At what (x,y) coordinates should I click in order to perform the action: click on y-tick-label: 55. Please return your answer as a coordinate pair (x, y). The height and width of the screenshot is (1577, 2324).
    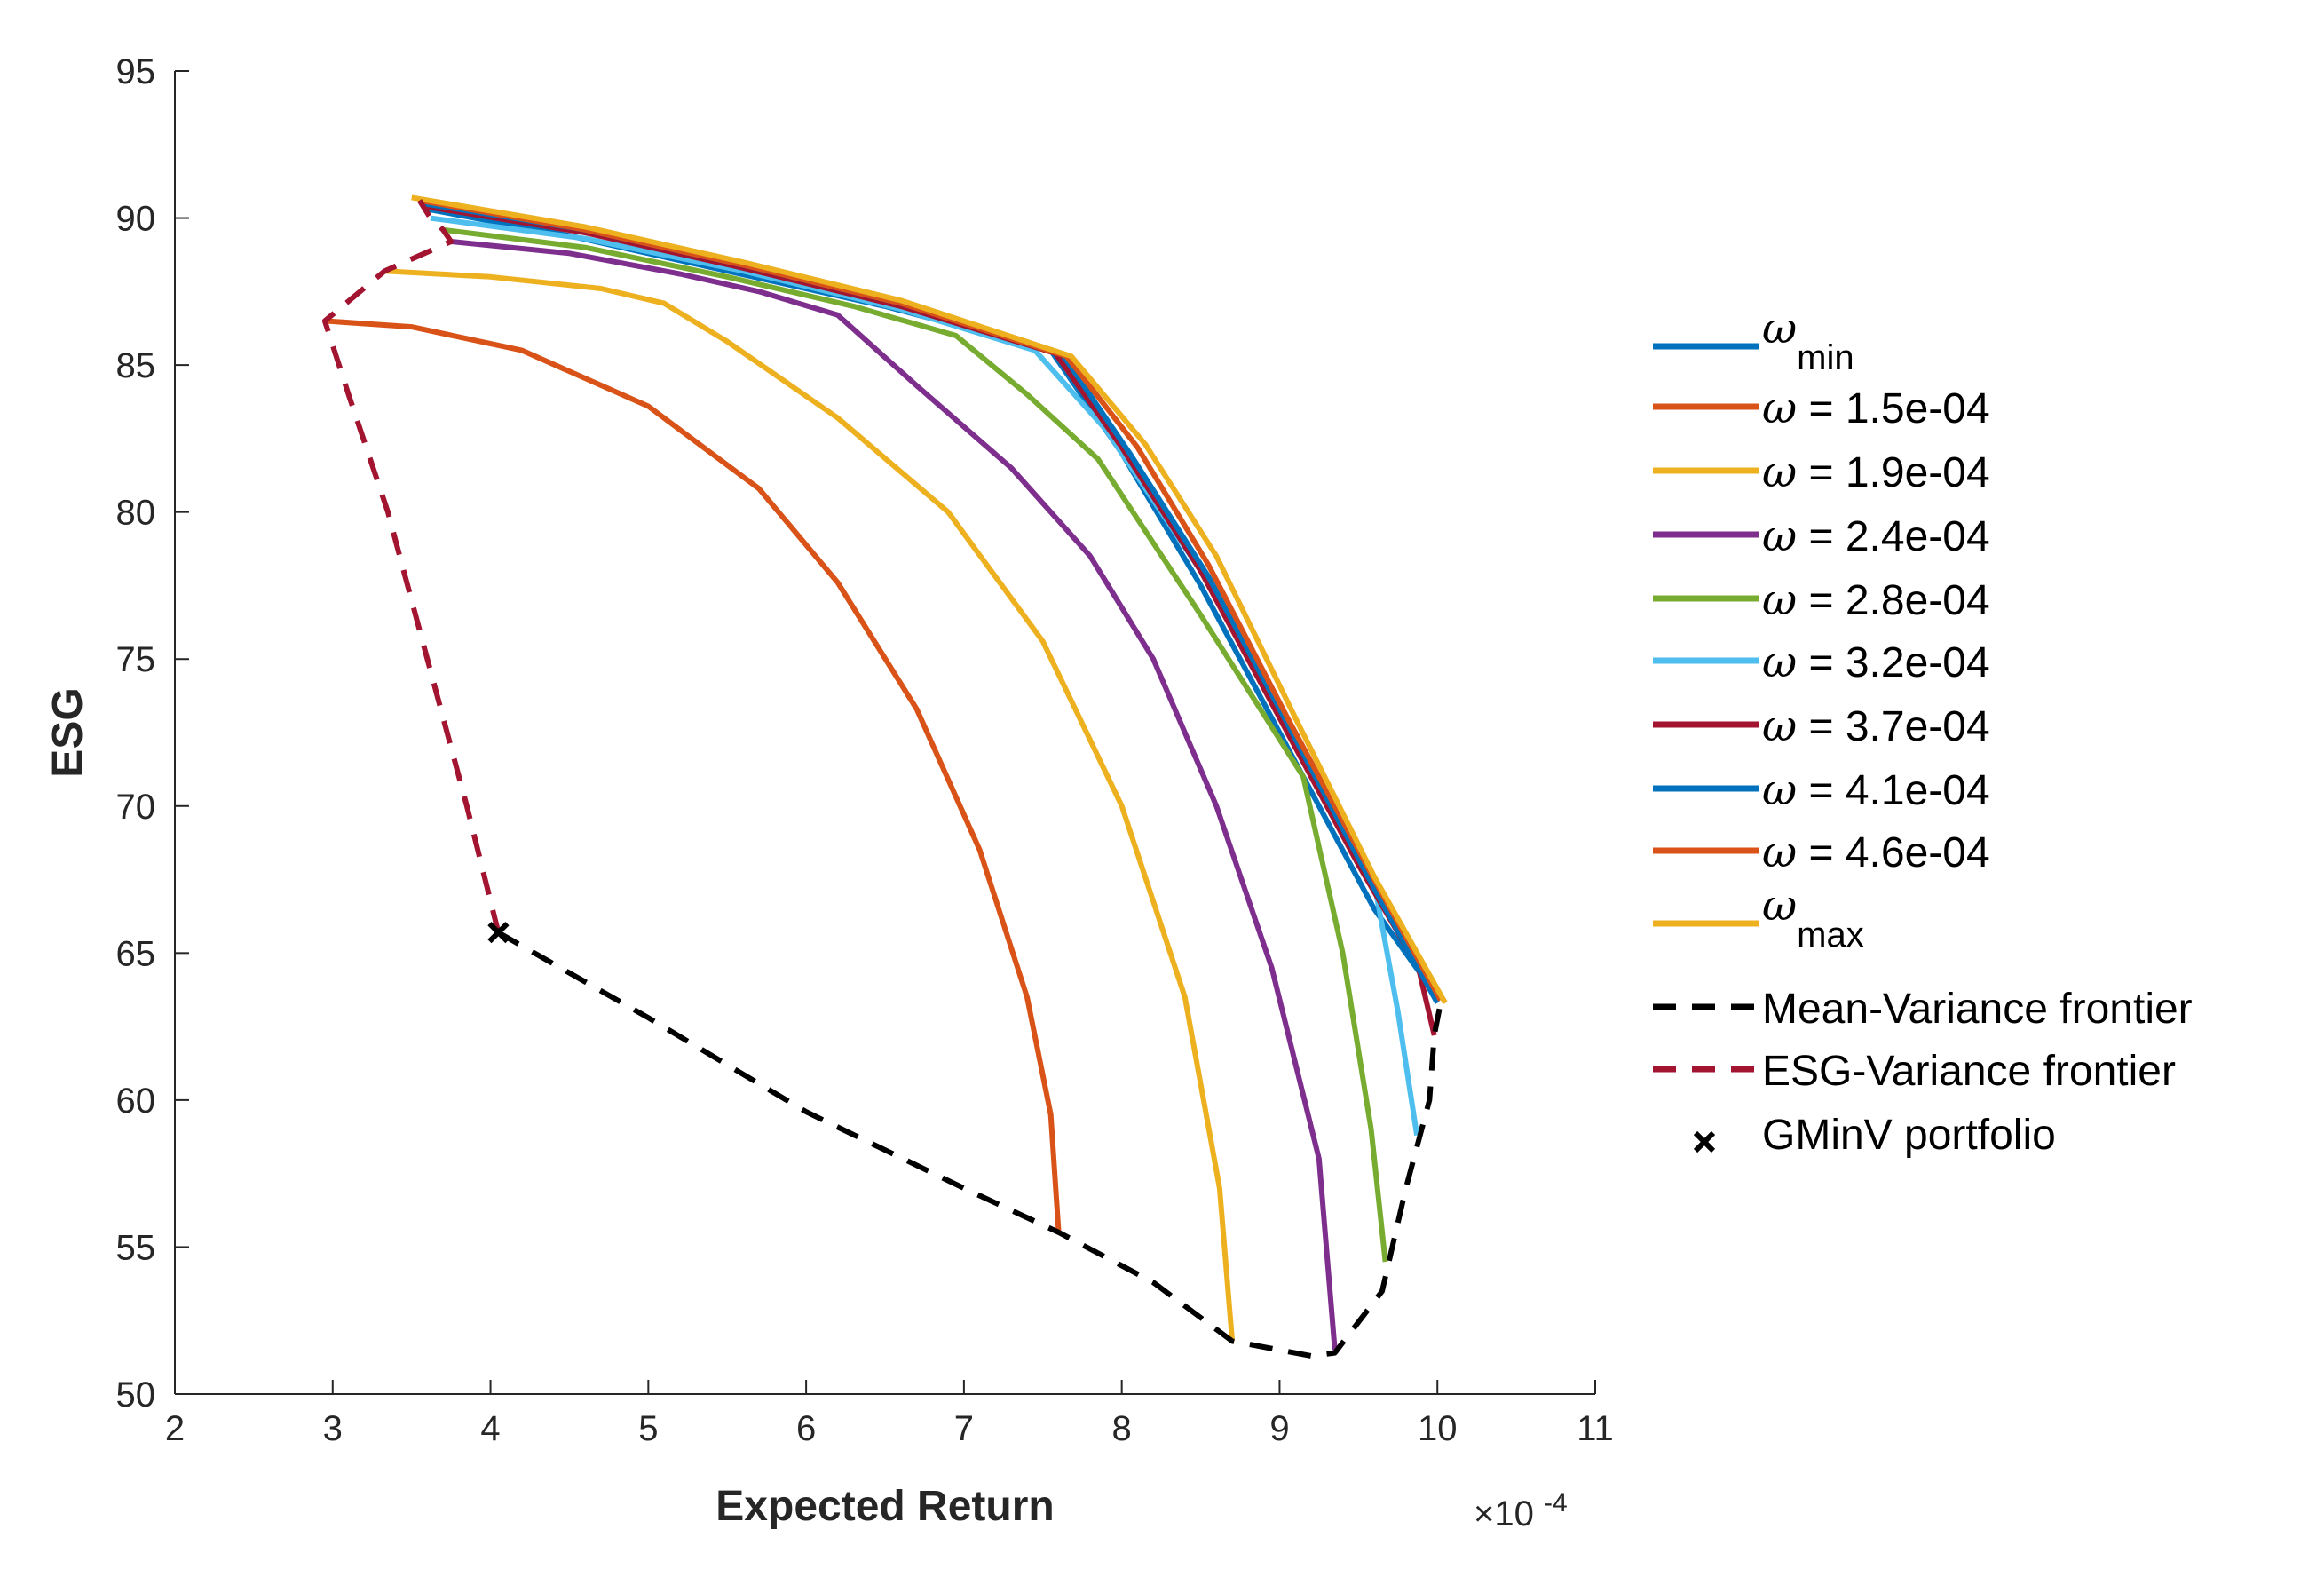
    Looking at the image, I should click on (136, 1247).